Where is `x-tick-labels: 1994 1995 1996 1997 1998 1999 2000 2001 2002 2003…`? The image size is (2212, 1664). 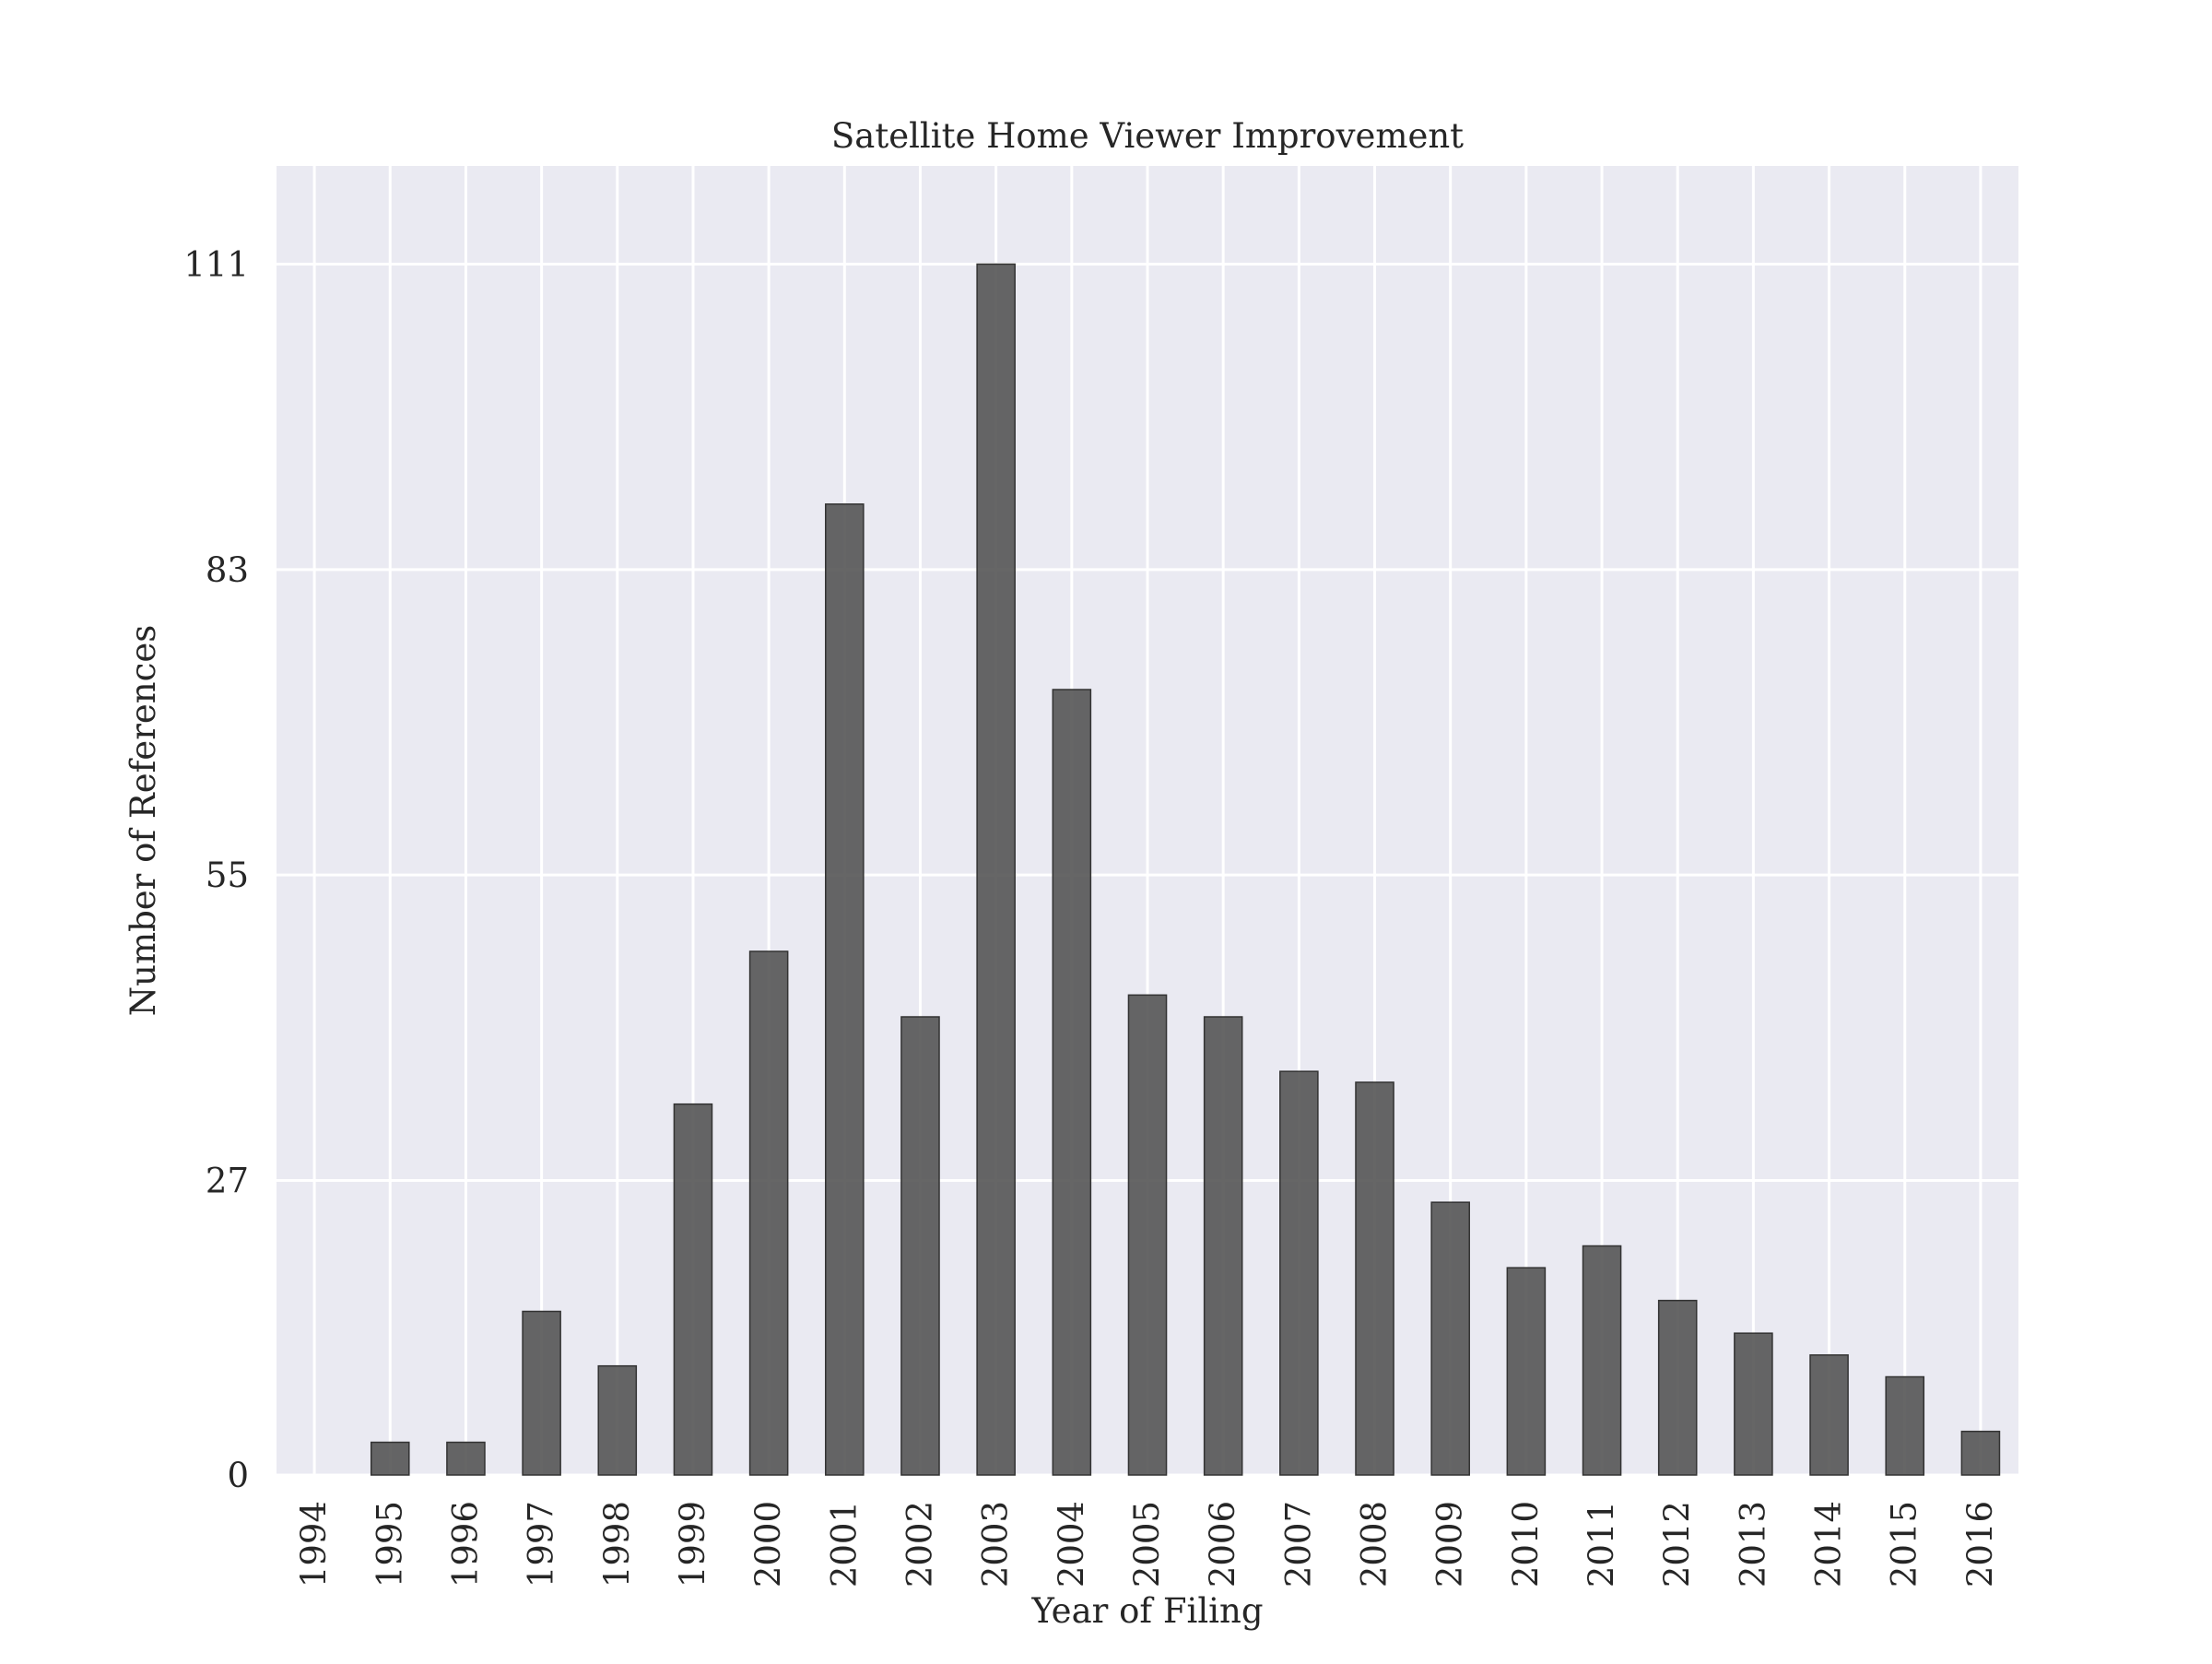 x-tick-labels: 1994 1995 1996 1997 1998 1999 2000 2001 2002 2003… is located at coordinates (1147, 1544).